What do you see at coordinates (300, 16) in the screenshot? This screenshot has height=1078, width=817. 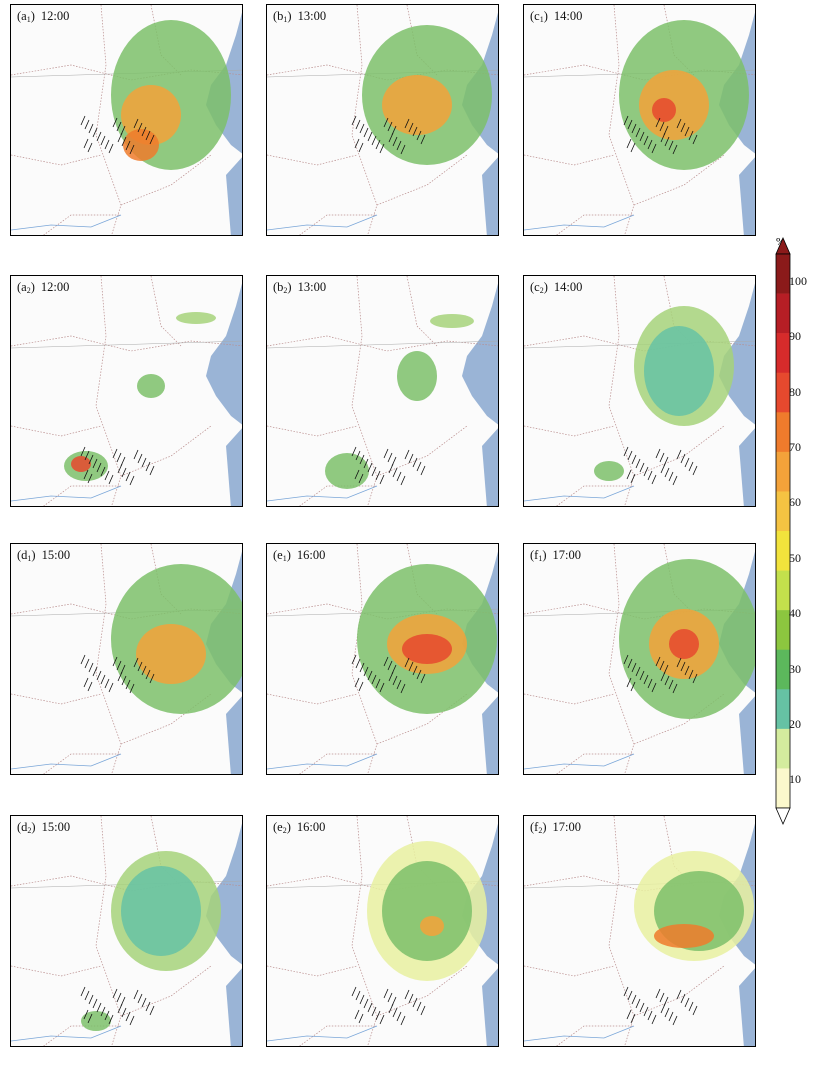 I see `panel-label: (b1) 13:00` at bounding box center [300, 16].